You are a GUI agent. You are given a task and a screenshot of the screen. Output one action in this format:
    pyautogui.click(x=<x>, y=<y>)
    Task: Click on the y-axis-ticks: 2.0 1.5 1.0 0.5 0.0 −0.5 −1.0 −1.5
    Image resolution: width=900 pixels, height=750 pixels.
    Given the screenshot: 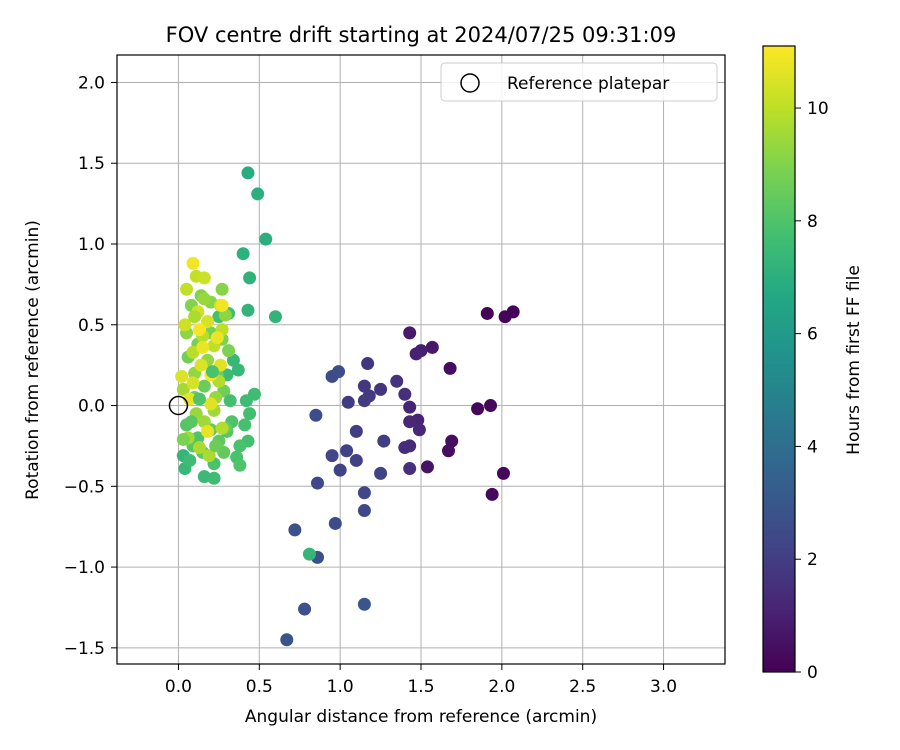 What is the action you would take?
    pyautogui.click(x=90, y=366)
    